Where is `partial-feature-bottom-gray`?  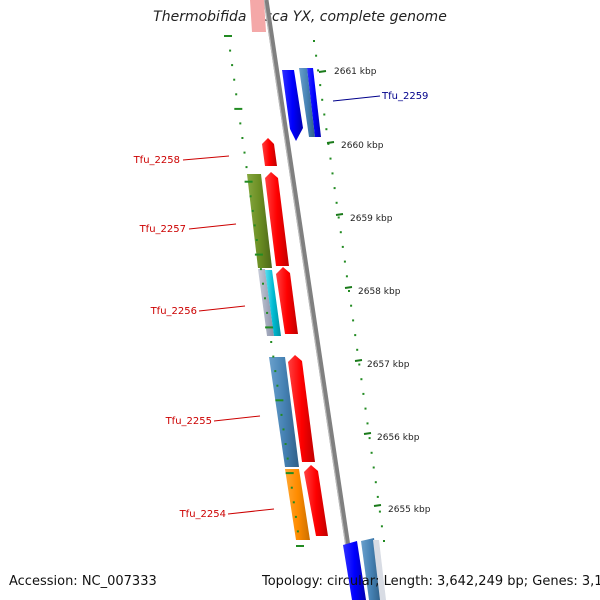 partial-feature-bottom-gray is located at coordinates (379, 570).